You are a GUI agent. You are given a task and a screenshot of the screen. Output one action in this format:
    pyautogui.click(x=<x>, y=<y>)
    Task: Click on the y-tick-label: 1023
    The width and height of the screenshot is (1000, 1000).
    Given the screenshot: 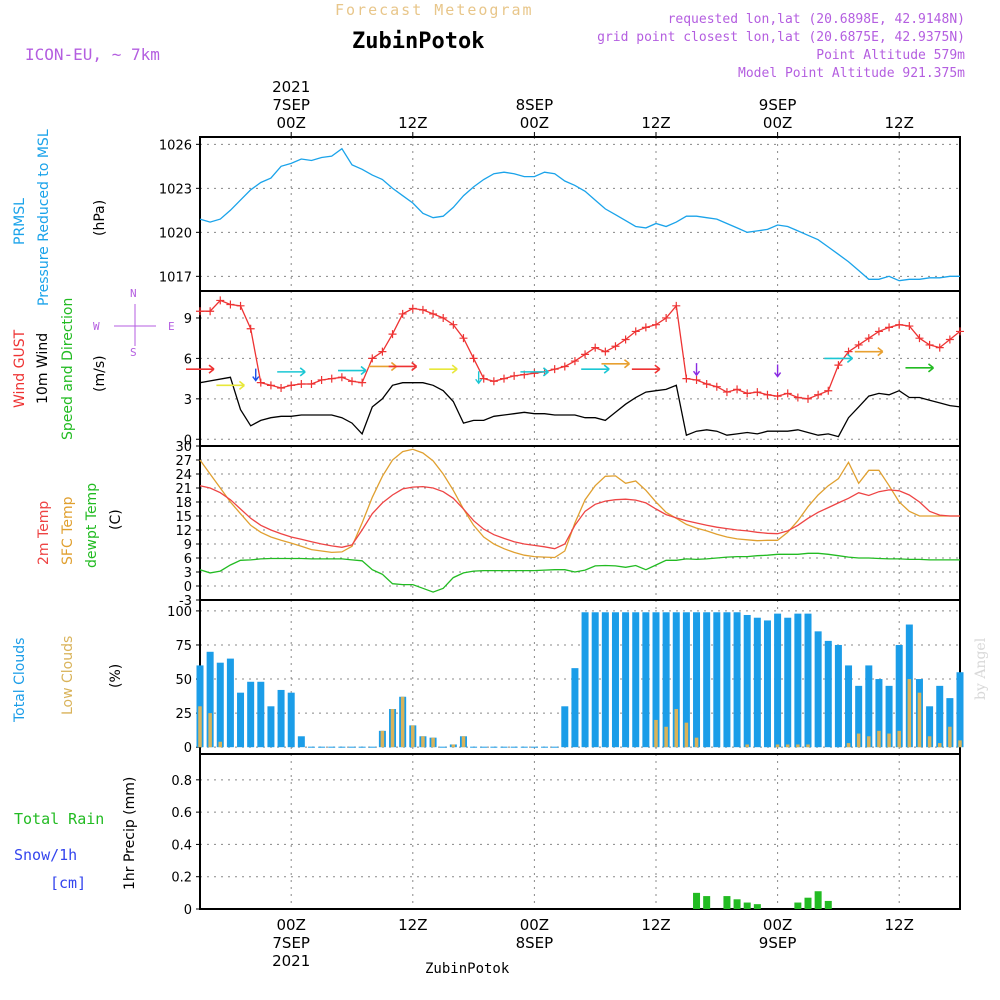 What is the action you would take?
    pyautogui.click(x=175, y=189)
    